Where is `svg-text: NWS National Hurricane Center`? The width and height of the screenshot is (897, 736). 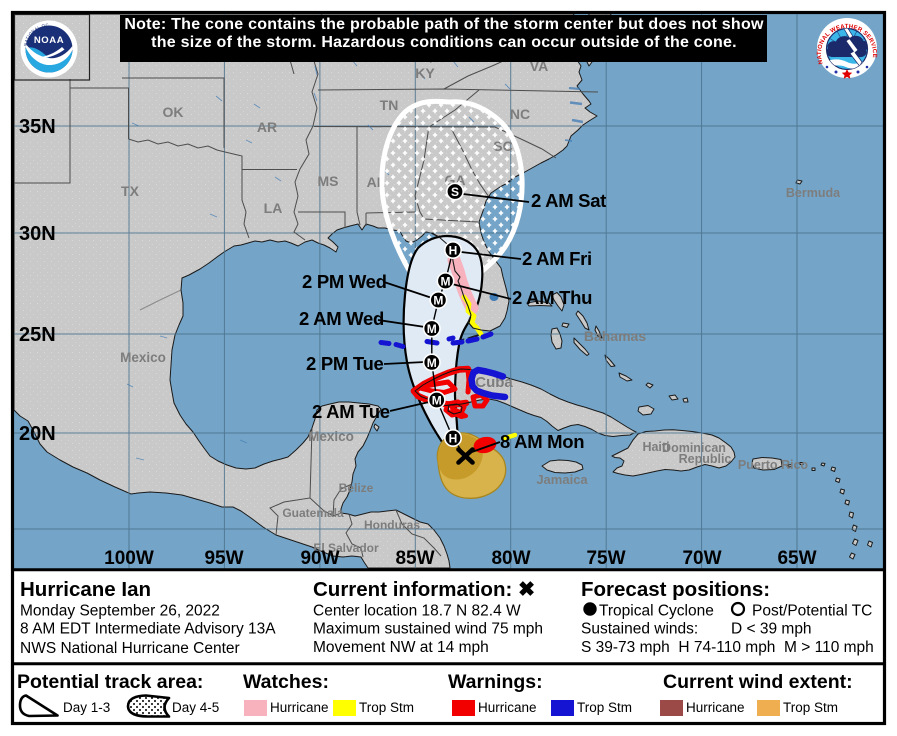
svg-text: NWS National Hurricane Center is located at coordinates (130, 648).